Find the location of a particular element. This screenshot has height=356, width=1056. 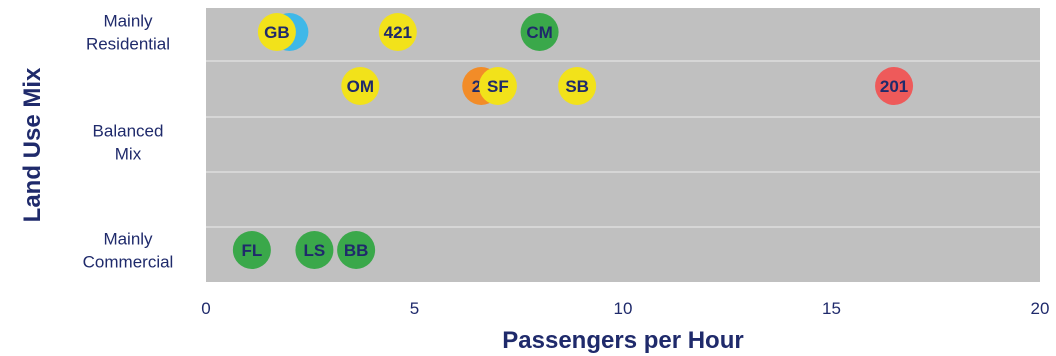

data-point: FL is located at coordinates (251, 250).